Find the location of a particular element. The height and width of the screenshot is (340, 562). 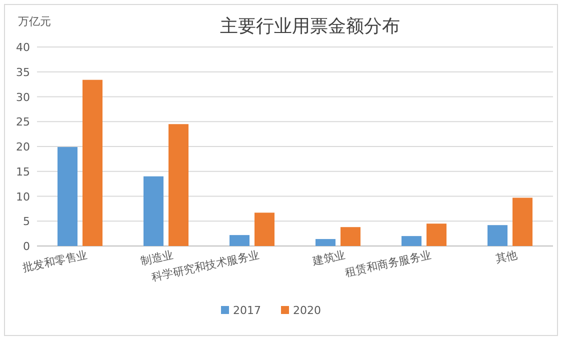

x-tick-label: 制造业 is located at coordinates (157, 258).